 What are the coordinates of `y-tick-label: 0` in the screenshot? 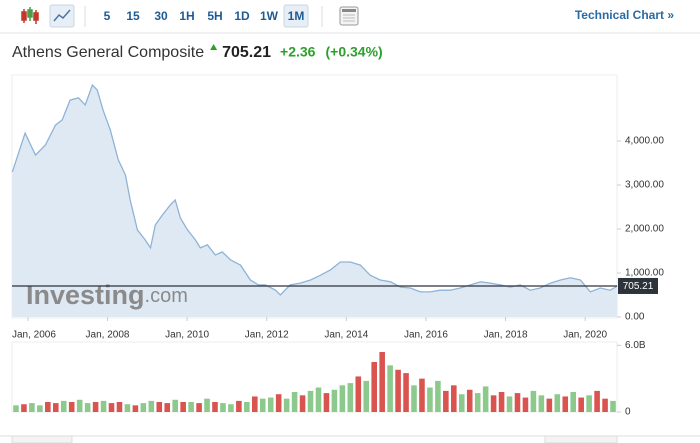 It's located at (628, 412).